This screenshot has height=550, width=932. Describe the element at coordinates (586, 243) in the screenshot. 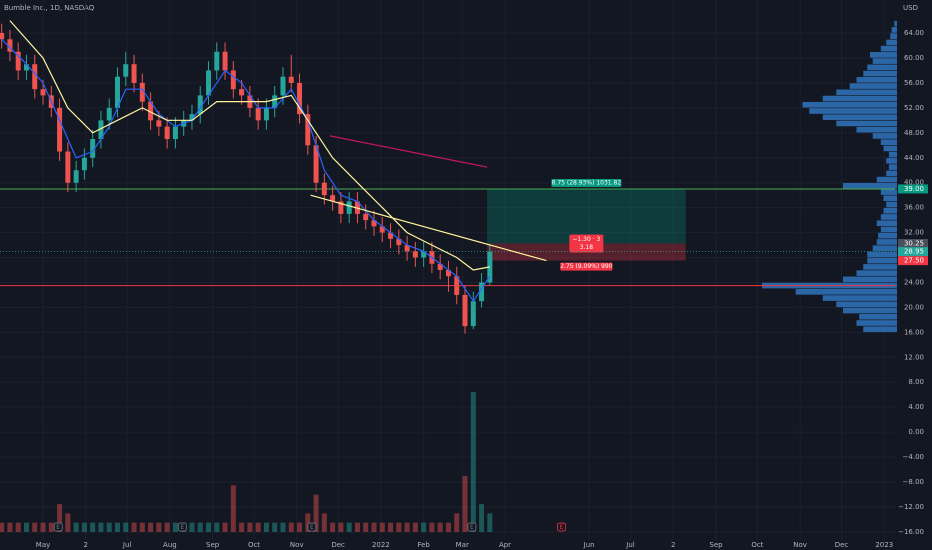

I see `info-label-box` at that location.